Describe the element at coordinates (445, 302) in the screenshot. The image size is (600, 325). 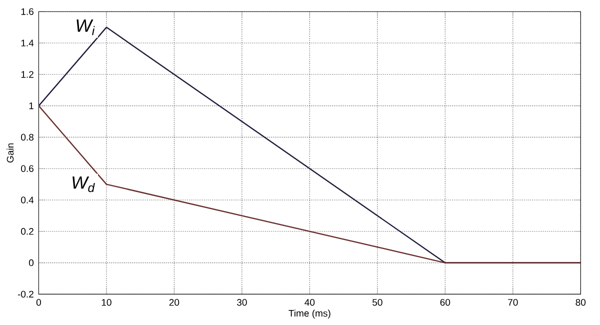
I see `x-tick-label: 60` at that location.